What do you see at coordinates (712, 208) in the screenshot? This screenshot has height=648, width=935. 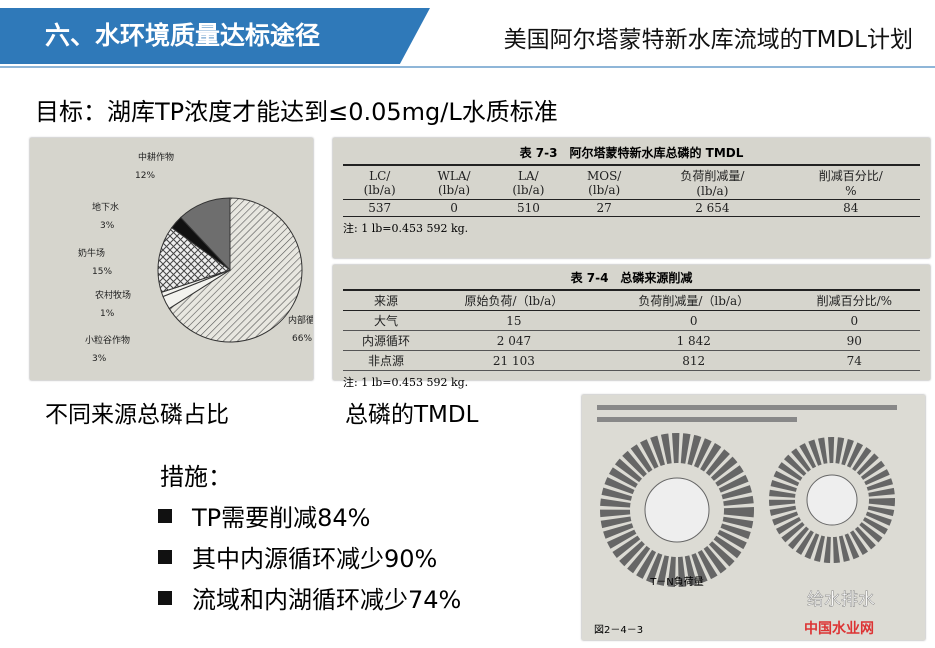 I see `cell: 2 654` at bounding box center [712, 208].